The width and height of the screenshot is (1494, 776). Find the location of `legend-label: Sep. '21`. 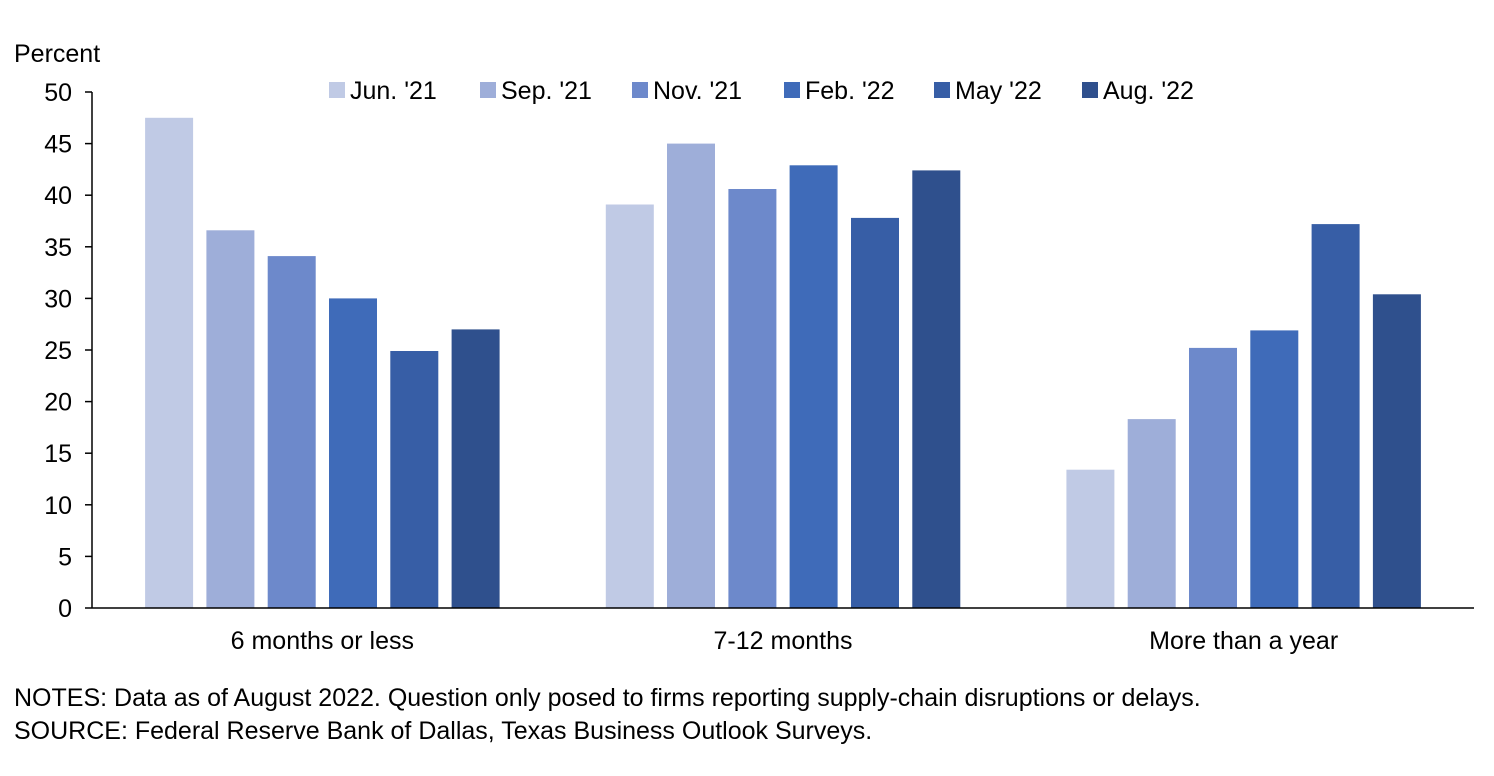

legend-label: Sep. '21 is located at coordinates (546, 91).